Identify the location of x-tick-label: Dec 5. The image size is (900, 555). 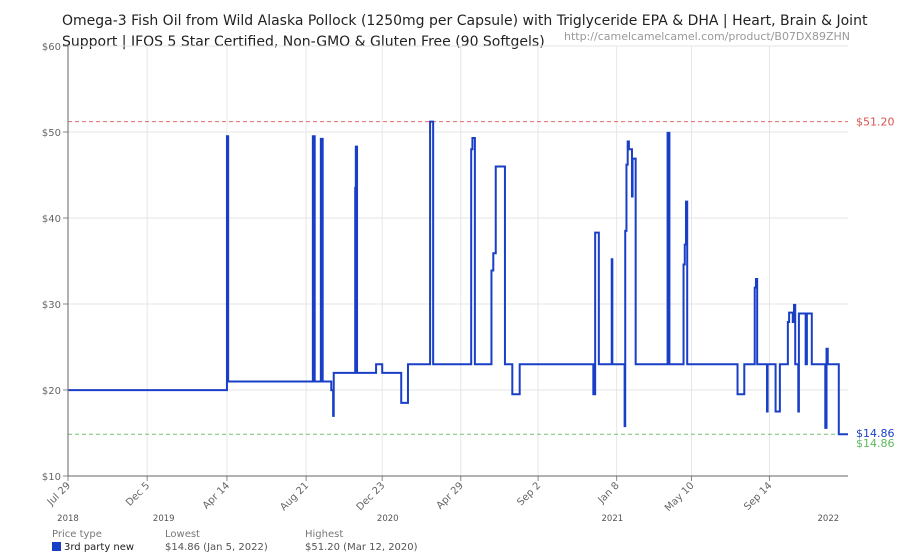
(138, 494).